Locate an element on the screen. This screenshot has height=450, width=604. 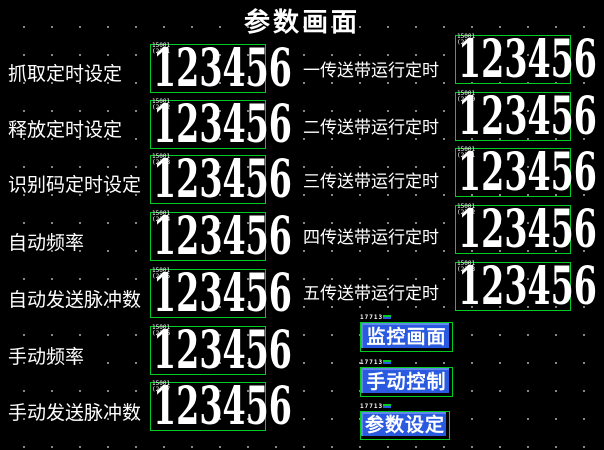
numeric-input-release-timer: 15001 (2)12 123456 is located at coordinates (221, 124).